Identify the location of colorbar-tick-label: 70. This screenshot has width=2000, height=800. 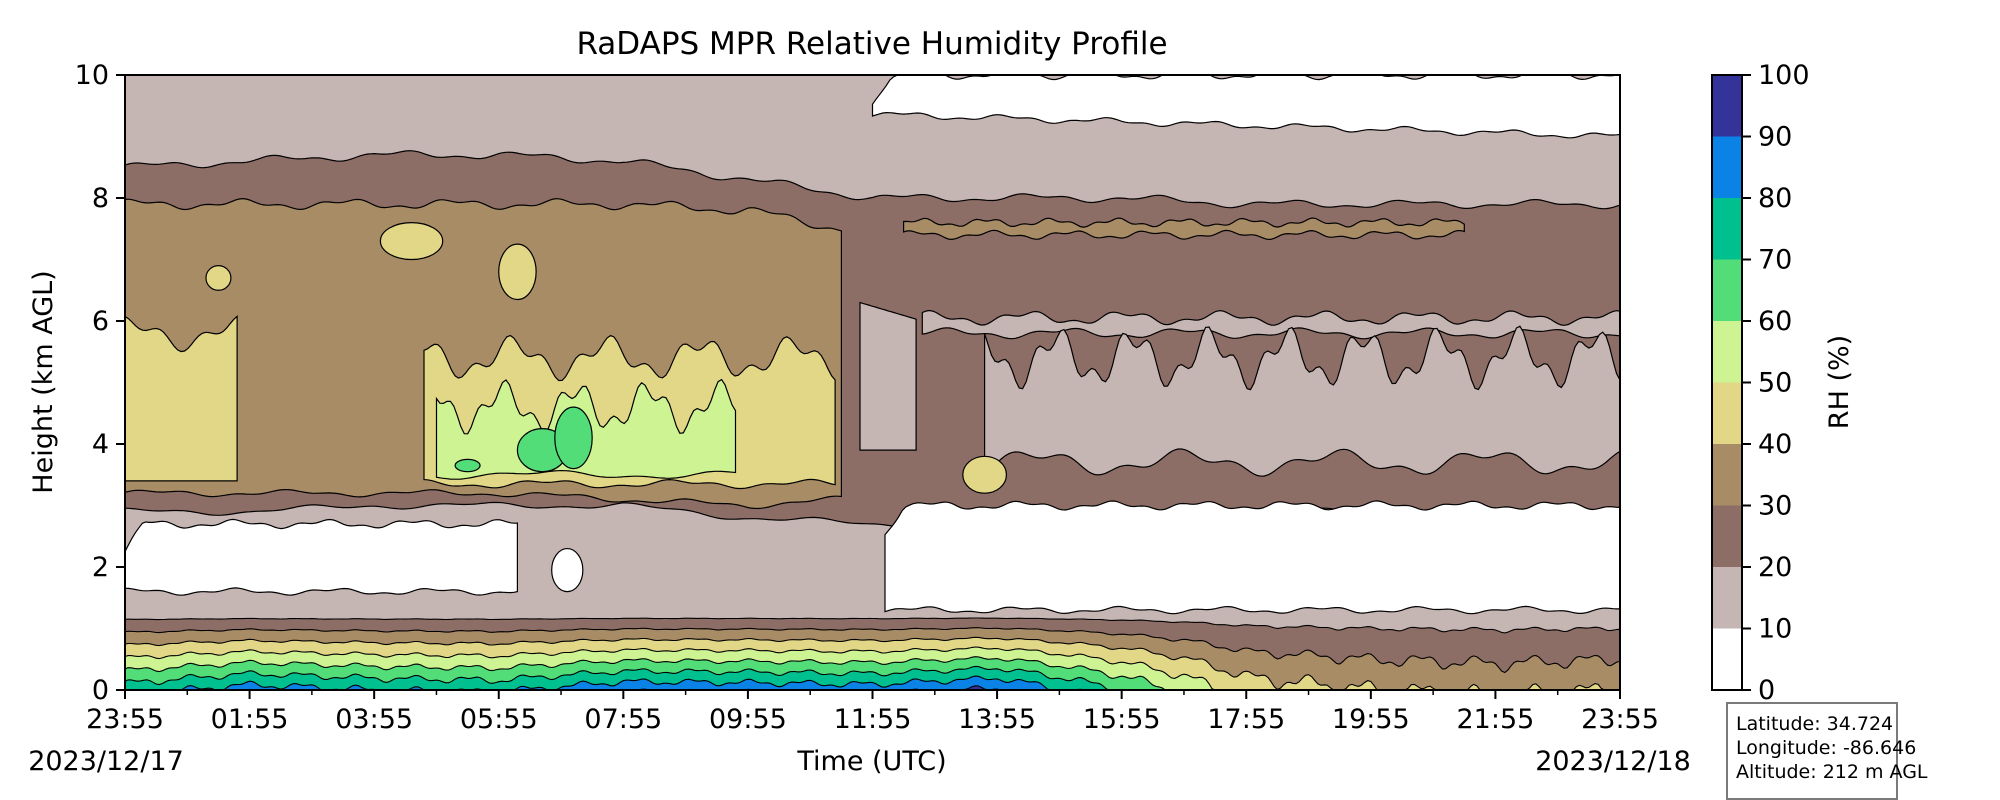
(1775, 260).